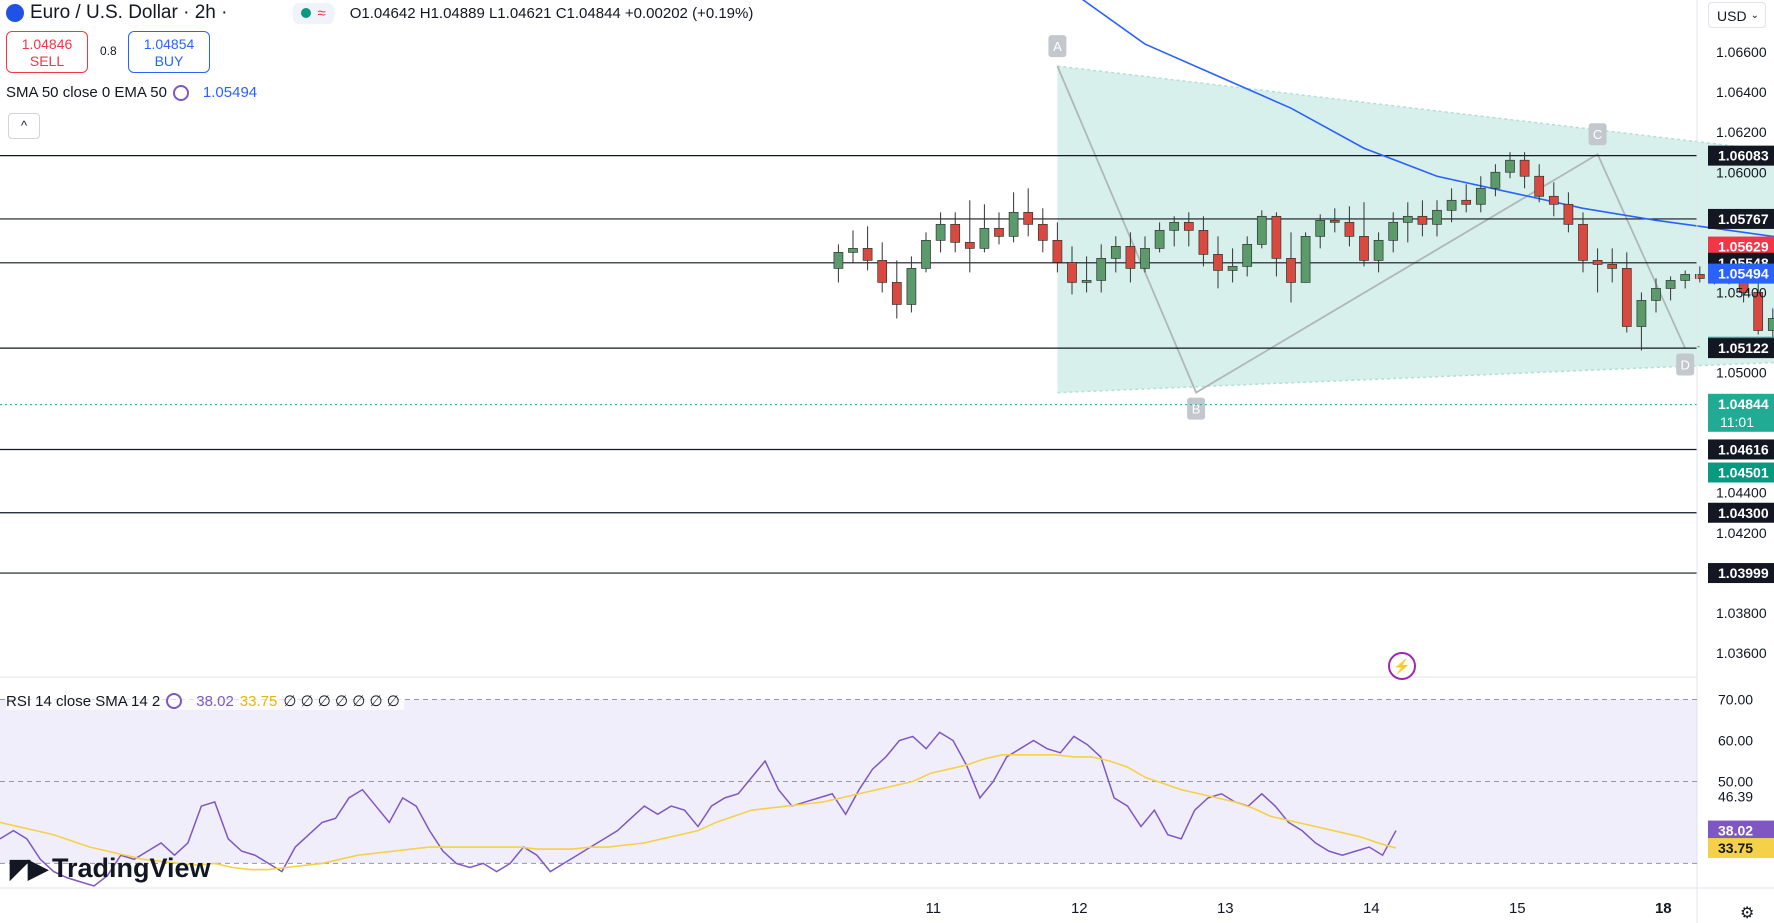 This screenshot has height=923, width=1774. I want to click on ma-indicator-legend: SMA 50 close 0 EMA 50 1.05494, so click(131, 92).